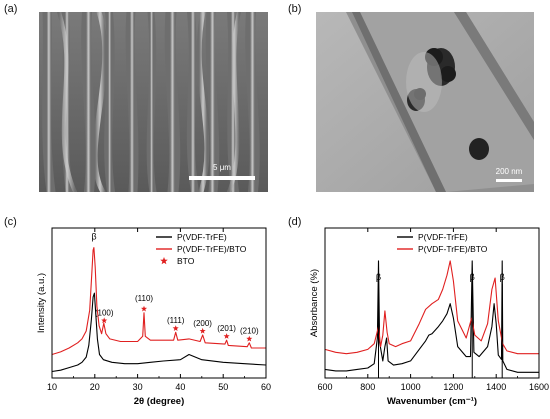  Describe the element at coordinates (180, 387) in the screenshot. I see `x-tick-label-3: 40` at that location.